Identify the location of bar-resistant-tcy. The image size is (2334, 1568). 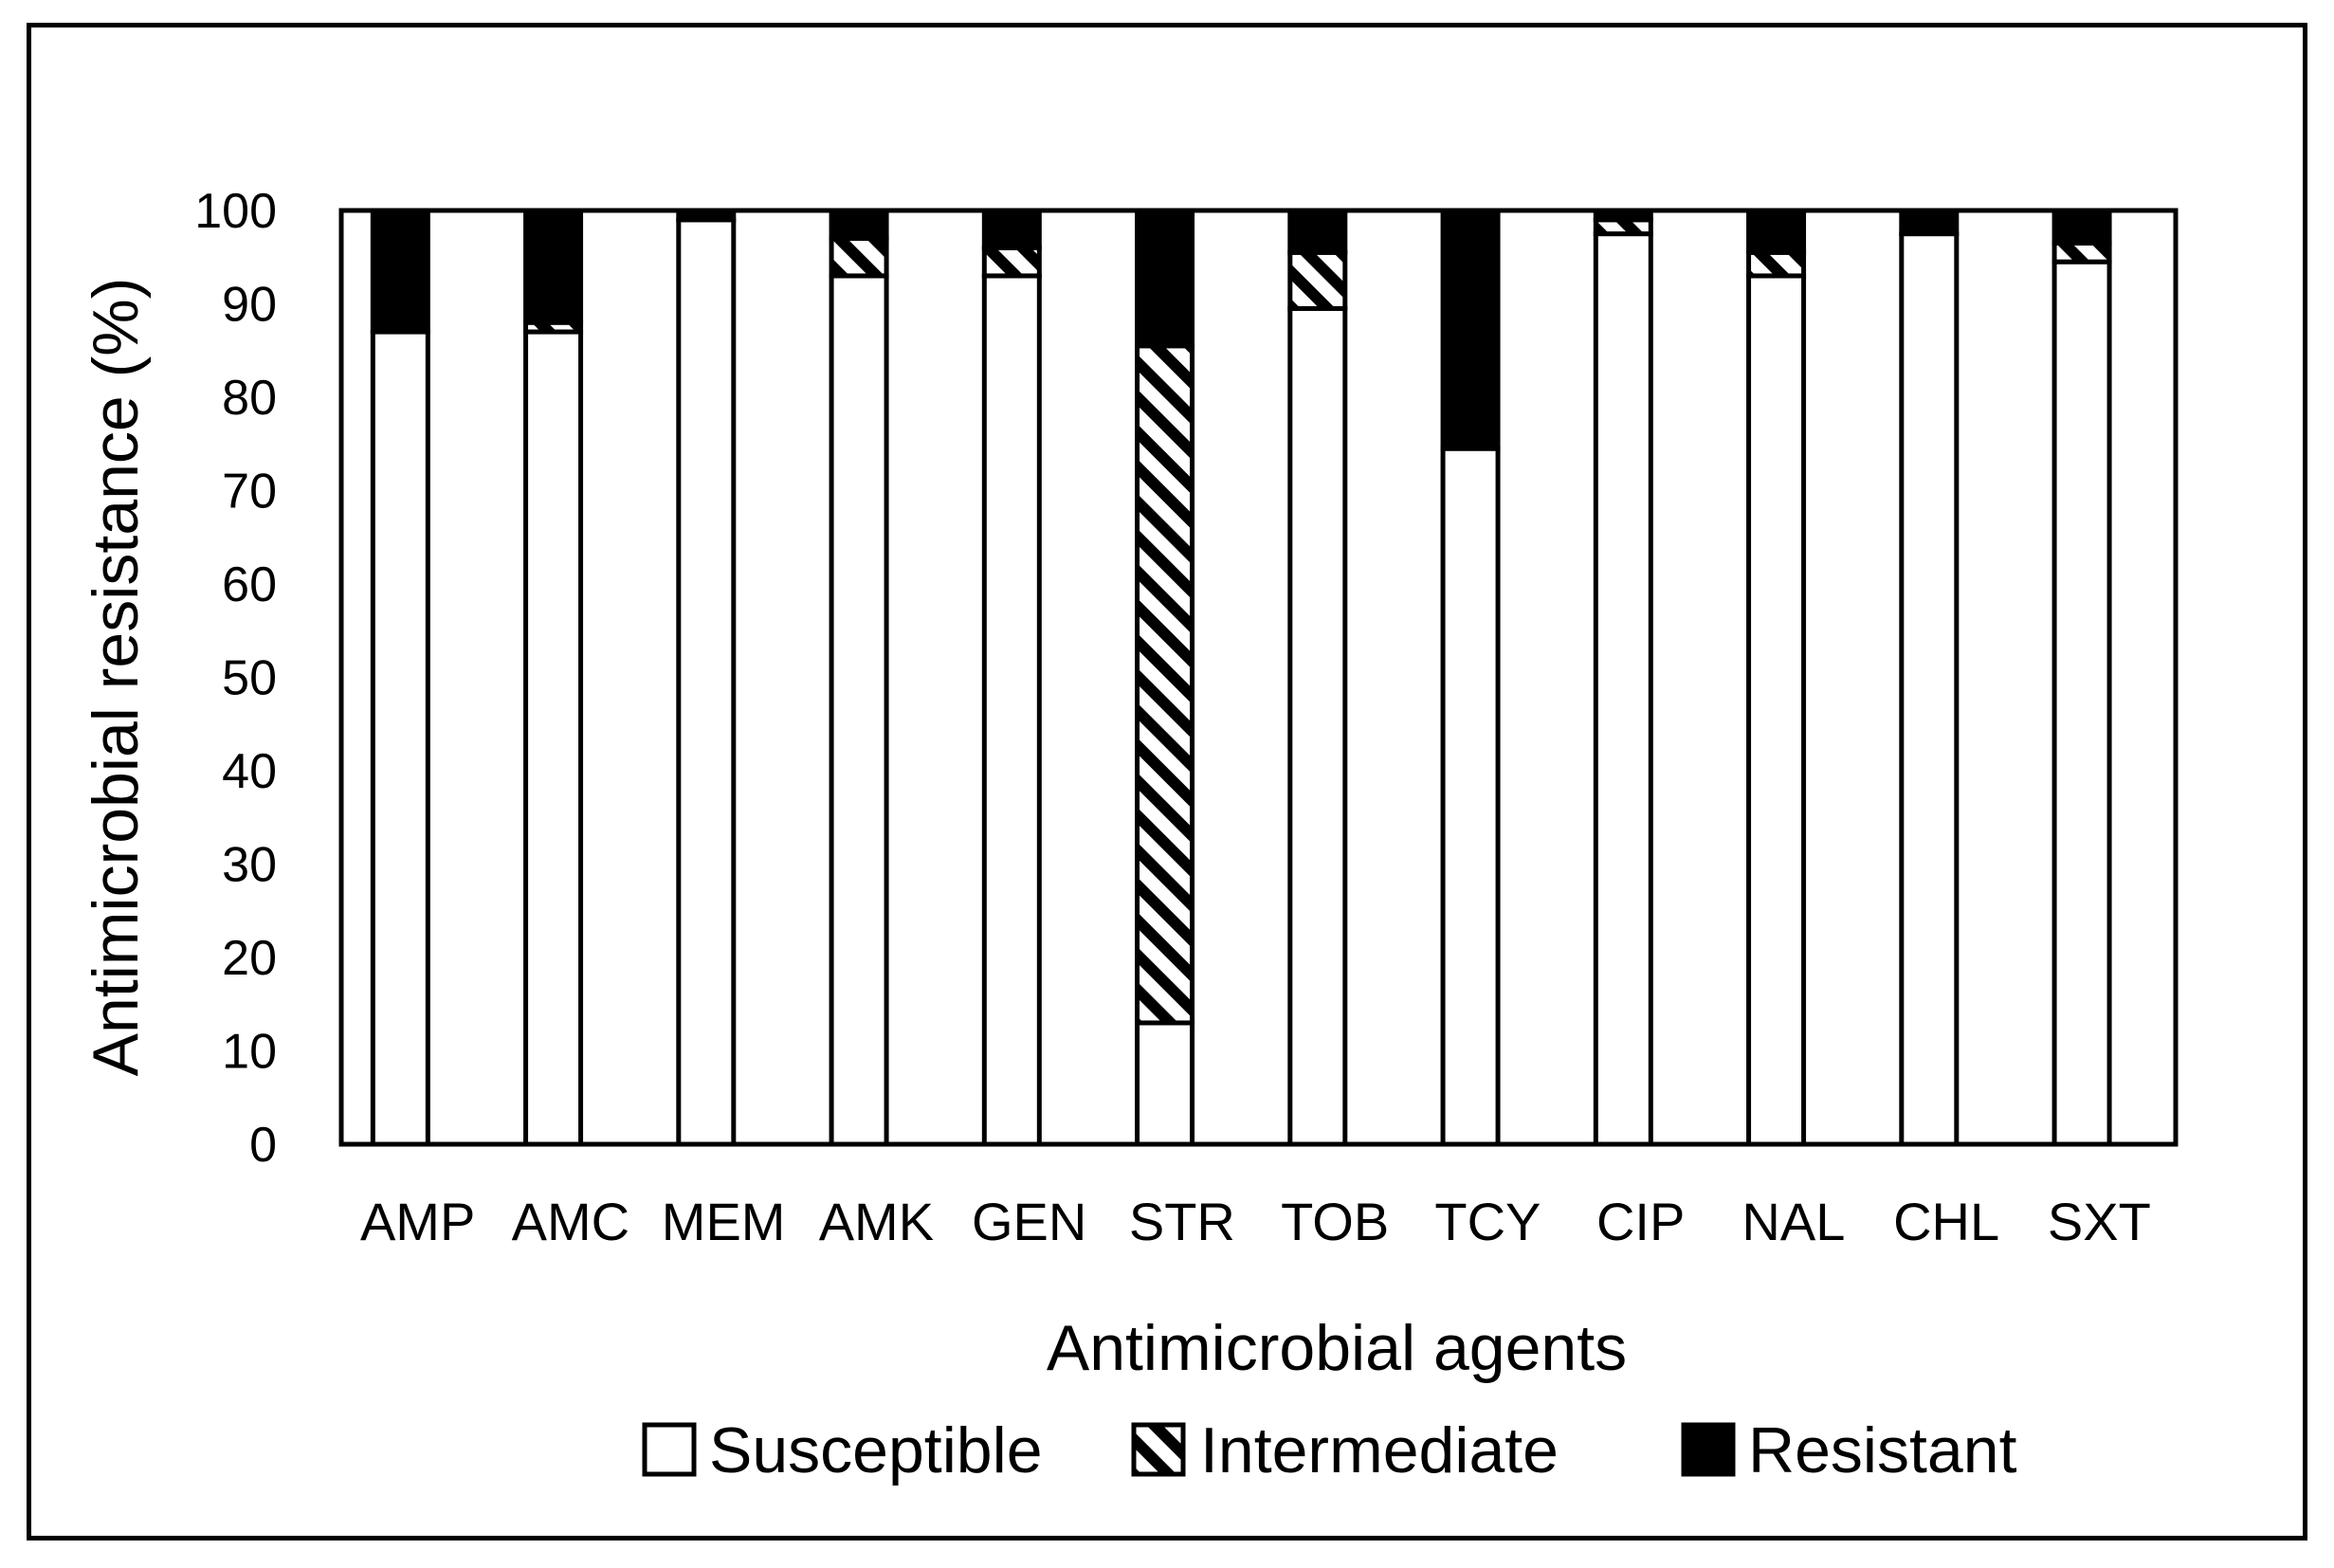
(1470, 329).